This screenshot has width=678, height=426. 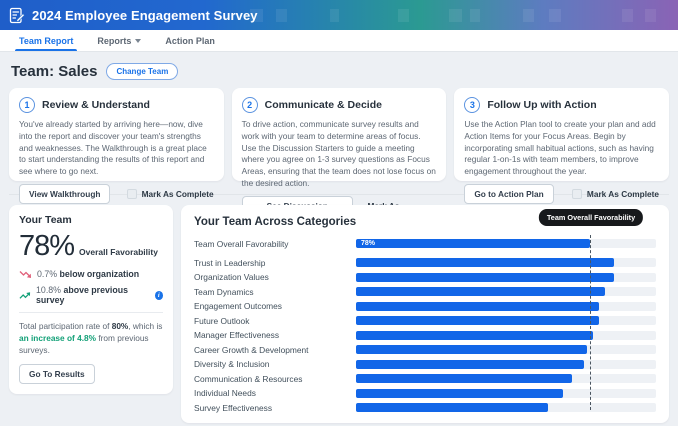 What do you see at coordinates (25, 274) in the screenshot?
I see `trend-down-icon` at bounding box center [25, 274].